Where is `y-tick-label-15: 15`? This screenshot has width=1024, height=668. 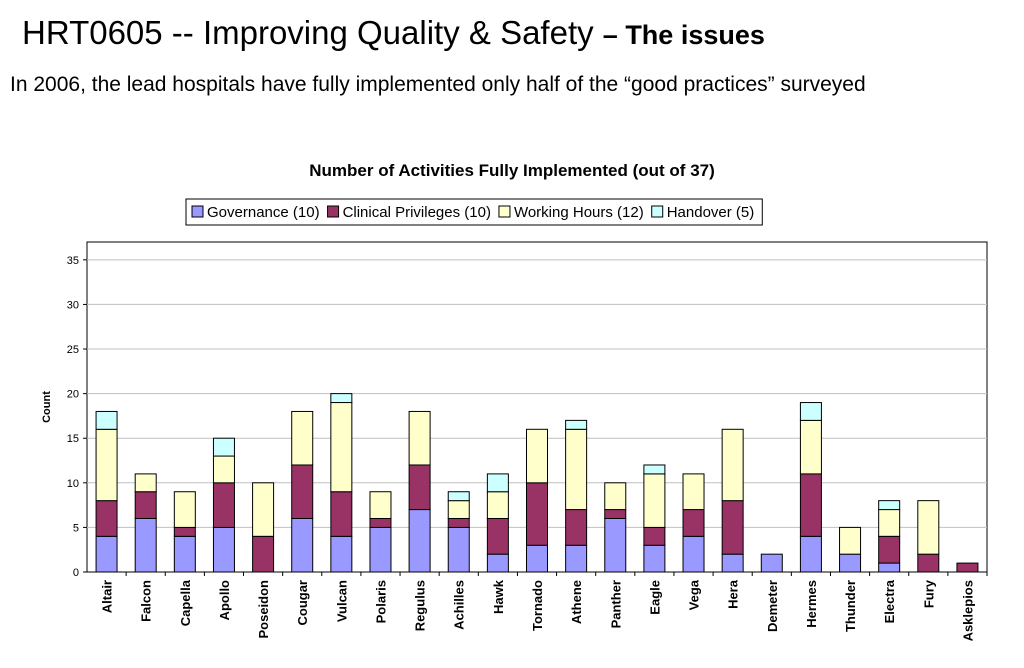 y-tick-label-15: 15 is located at coordinates (73, 439).